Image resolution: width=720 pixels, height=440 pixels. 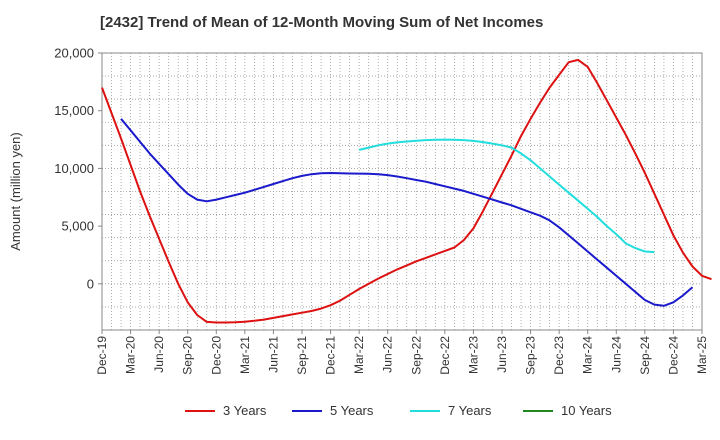 What do you see at coordinates (559, 355) in the screenshot?
I see `x-tick-label: Dec-23` at bounding box center [559, 355].